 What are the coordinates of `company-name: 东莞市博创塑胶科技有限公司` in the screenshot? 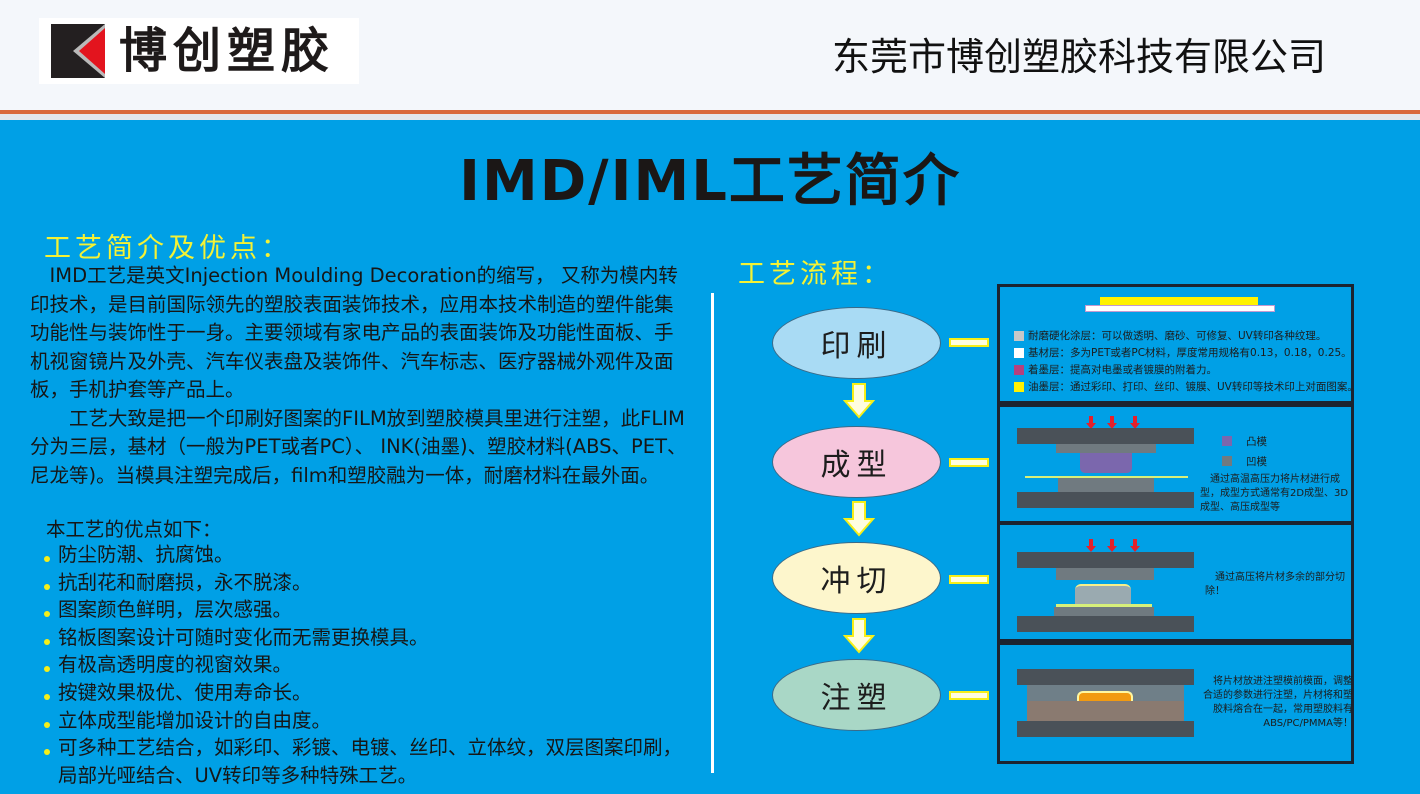 It's located at (1079, 57).